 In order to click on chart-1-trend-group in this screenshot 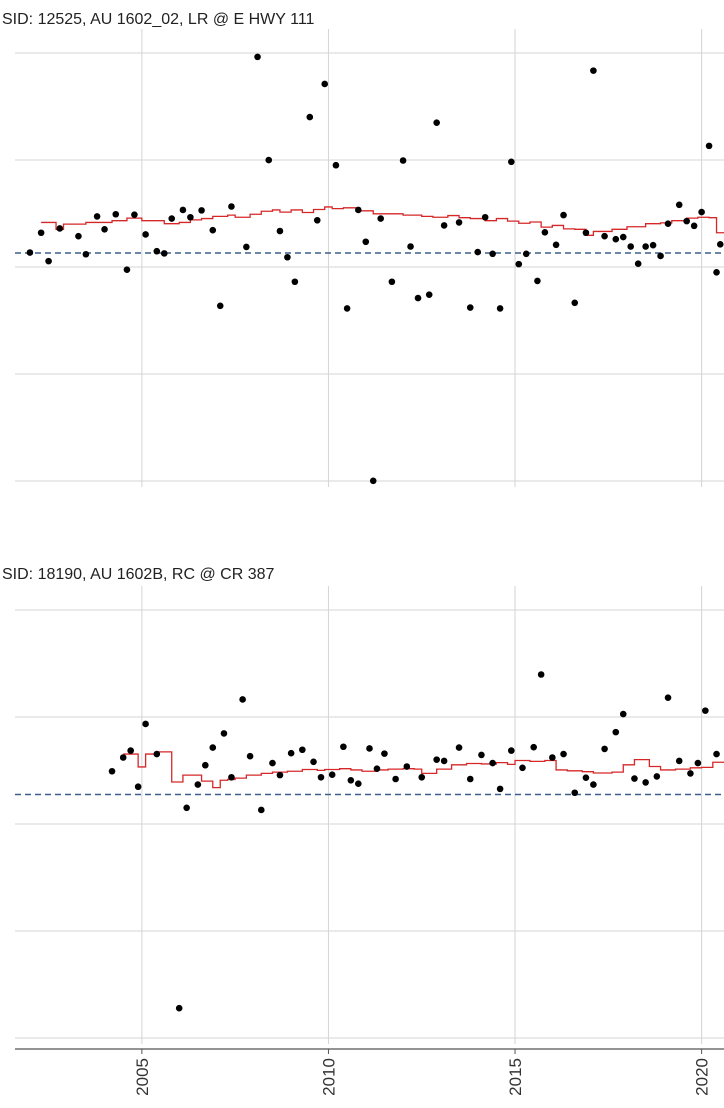, I will do `click(382, 221)`.